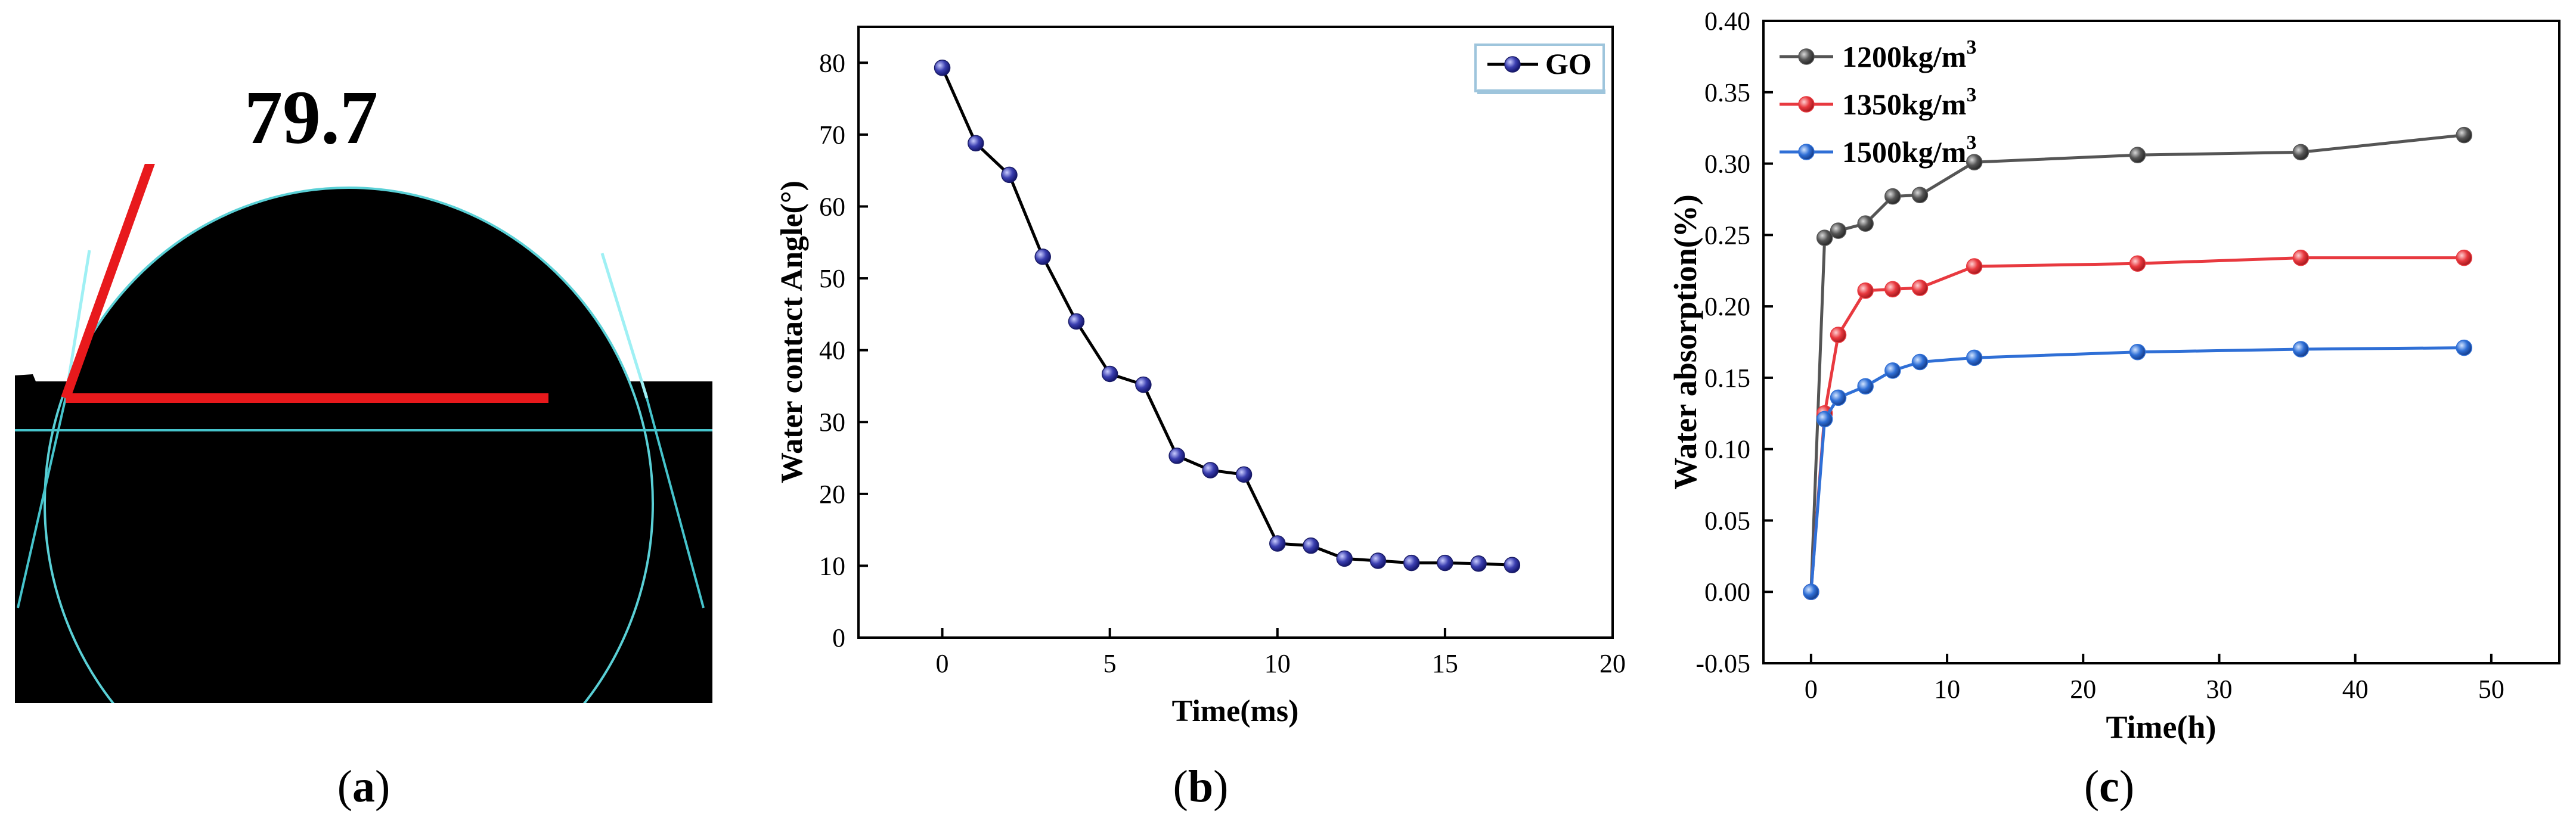 The image size is (2576, 817). I want to click on y-axis-label-c: Water absorption(%), so click(1685, 342).